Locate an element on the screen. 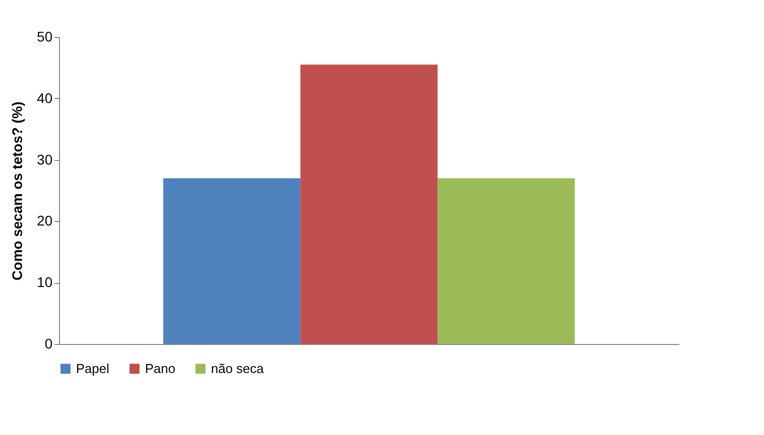 The image size is (764, 435). y-axis-title: Como secam os tetos? (%) is located at coordinates (16, 191).